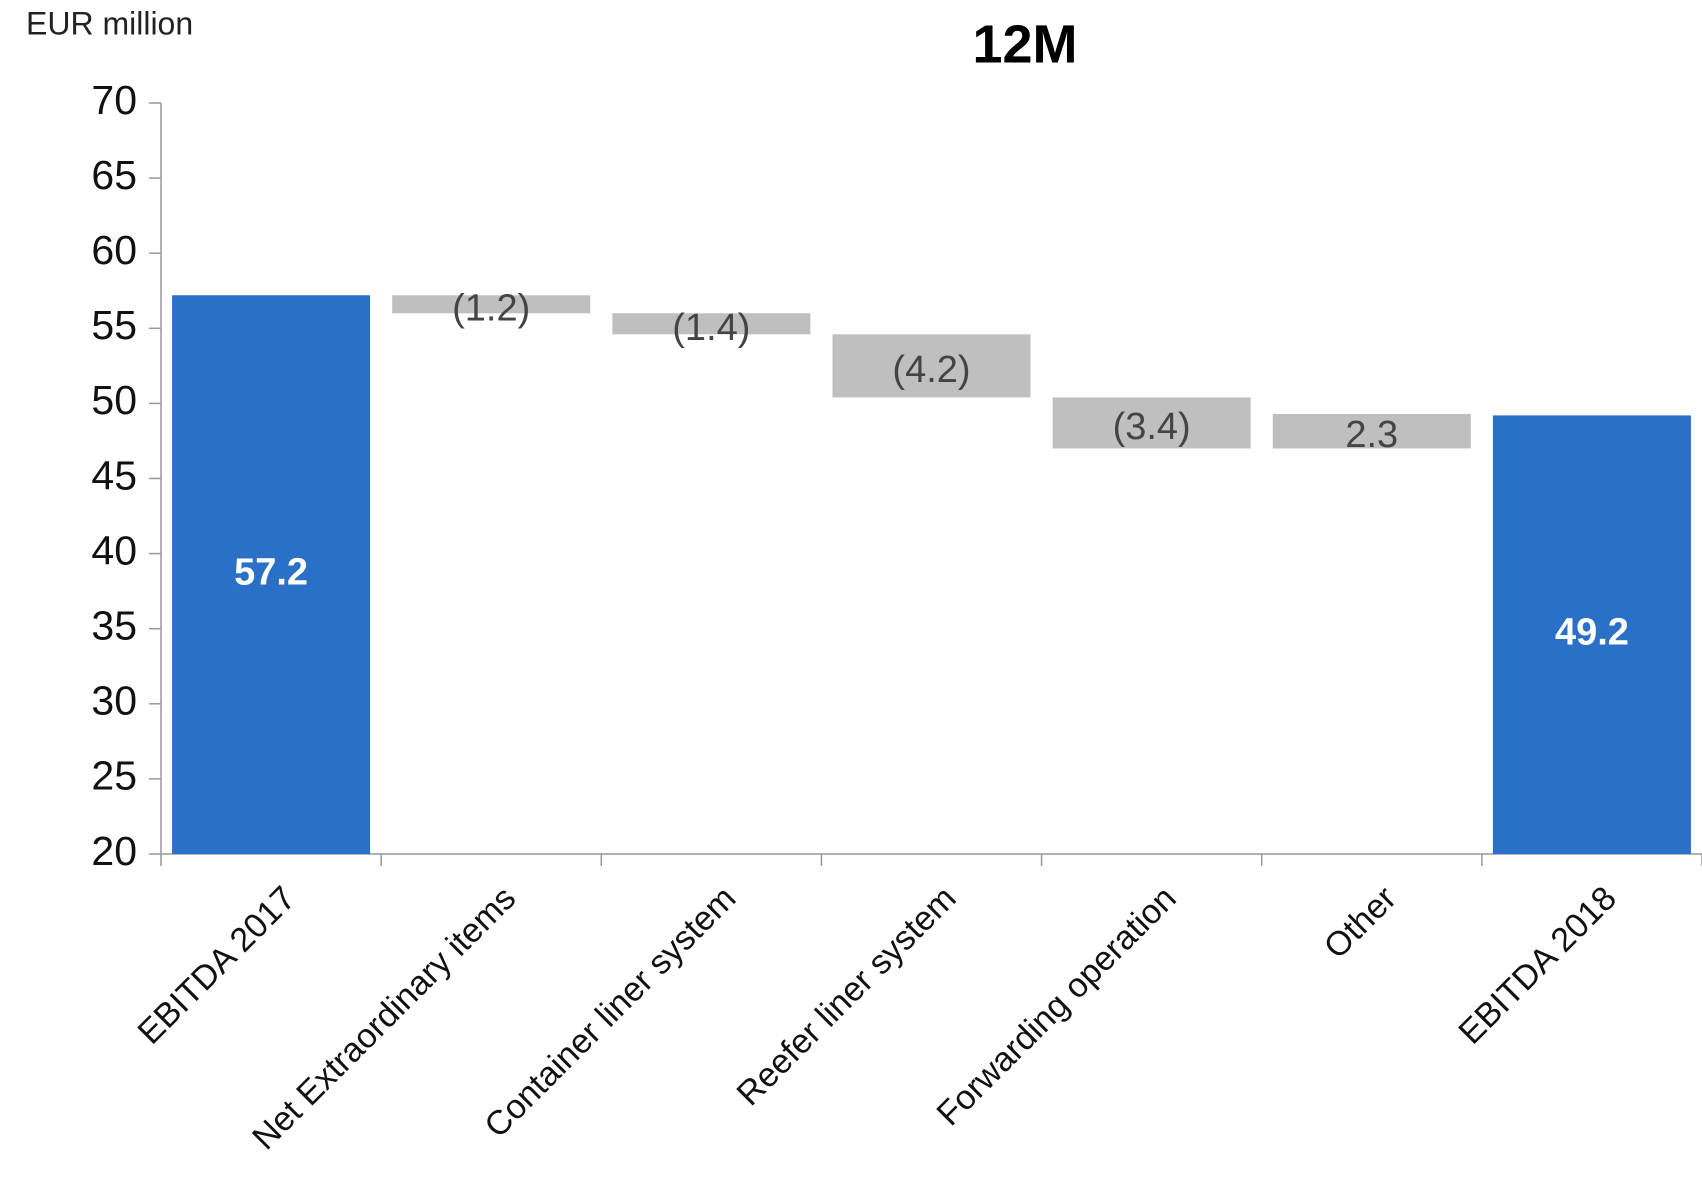  What do you see at coordinates (1152, 427) in the screenshot?
I see `value-label: (3.4)` at bounding box center [1152, 427].